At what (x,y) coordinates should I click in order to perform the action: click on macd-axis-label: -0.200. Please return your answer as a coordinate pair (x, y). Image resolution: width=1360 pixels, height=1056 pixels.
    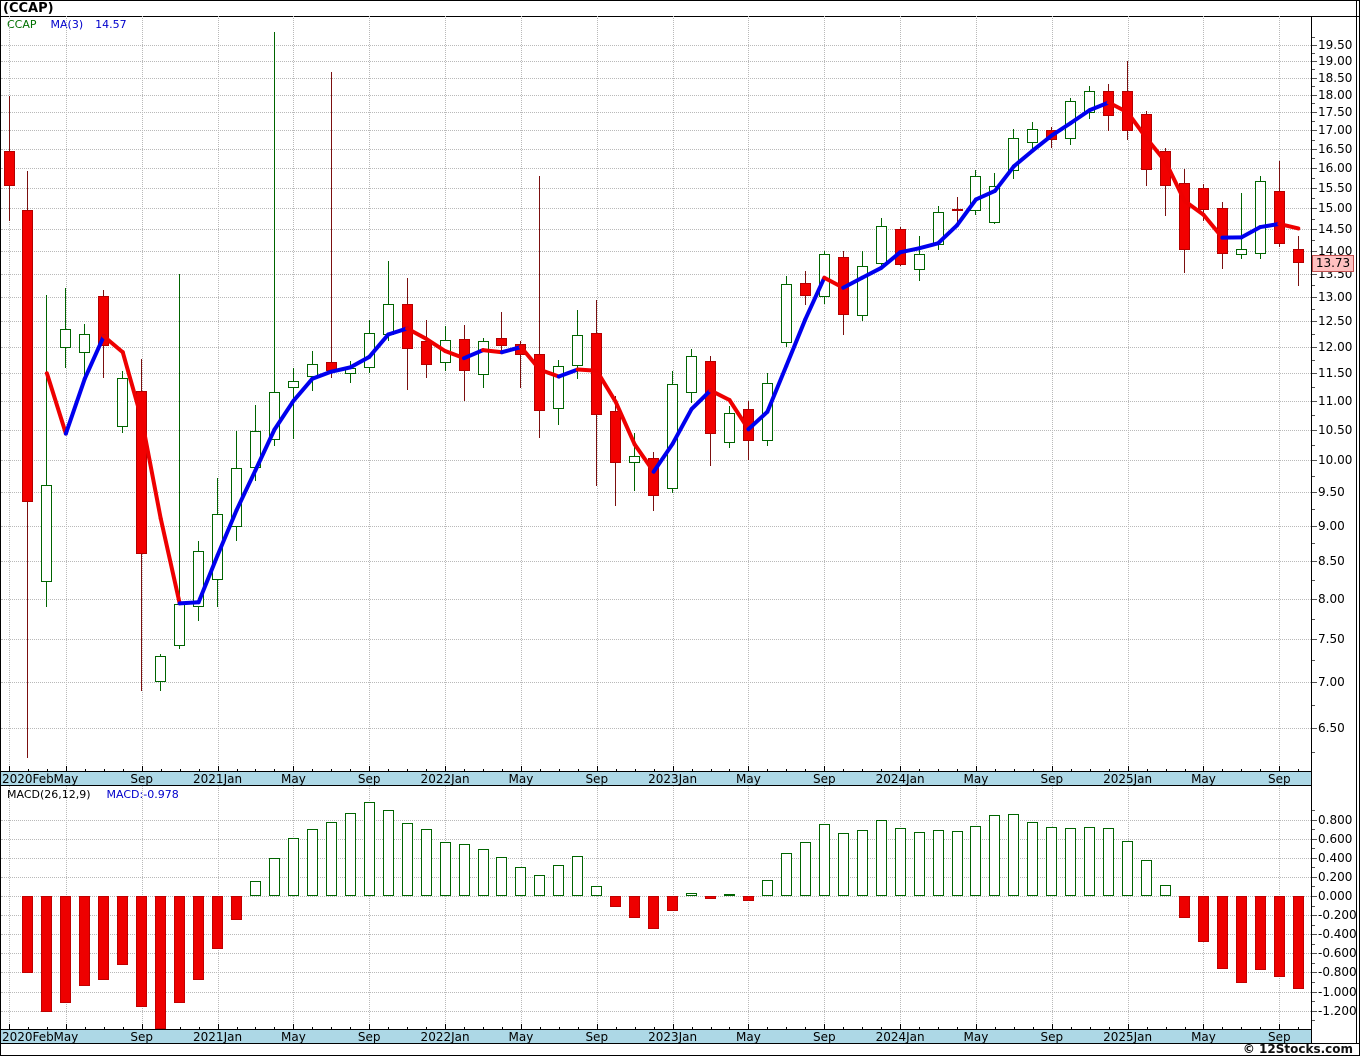
    Looking at the image, I should click on (1337, 915).